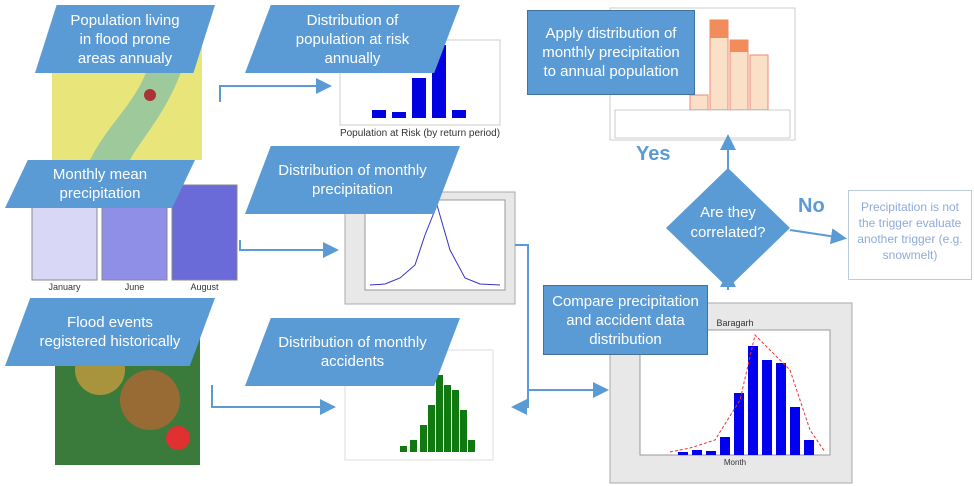 The height and width of the screenshot is (486, 974). What do you see at coordinates (100, 184) in the screenshot?
I see `process-step: Monthly mean precipitation` at bounding box center [100, 184].